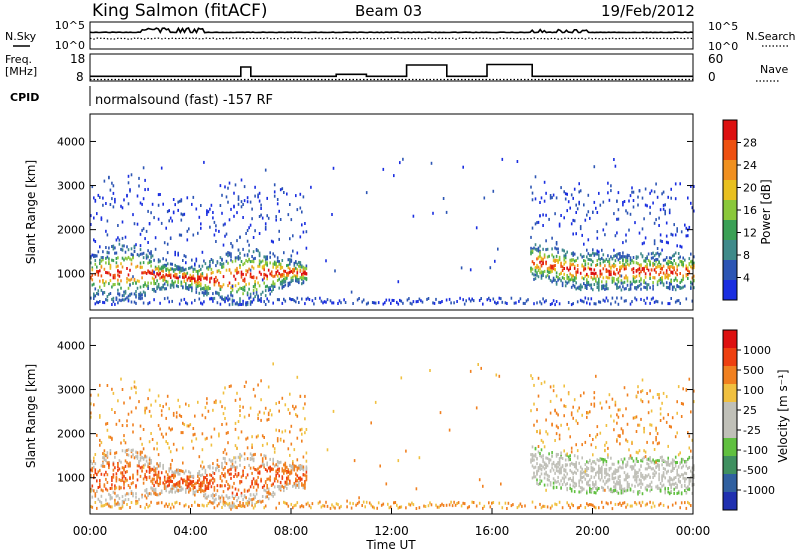 The width and height of the screenshot is (800, 554). I want to click on noise-left-label: N.Sky, so click(21, 36).